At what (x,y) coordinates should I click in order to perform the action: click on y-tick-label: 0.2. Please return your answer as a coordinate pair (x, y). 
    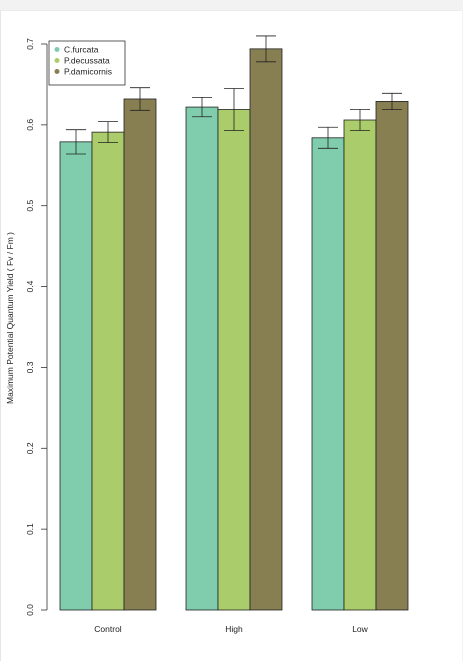
    Looking at the image, I should click on (30, 448).